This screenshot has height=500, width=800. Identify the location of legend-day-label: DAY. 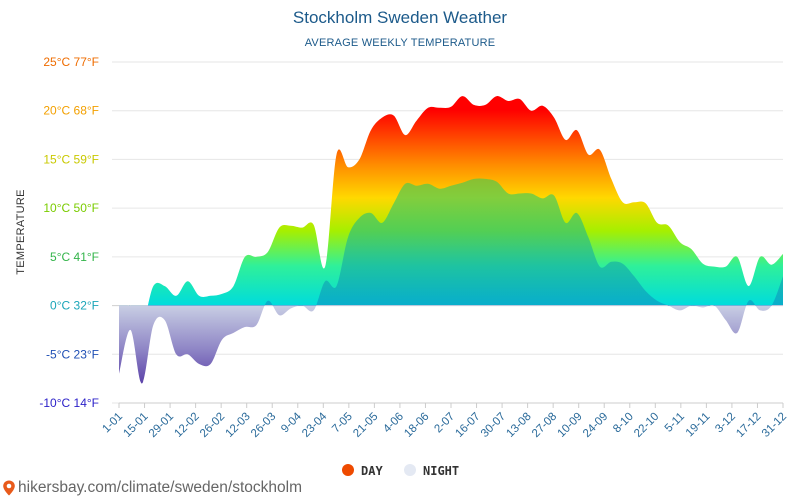
(372, 471).